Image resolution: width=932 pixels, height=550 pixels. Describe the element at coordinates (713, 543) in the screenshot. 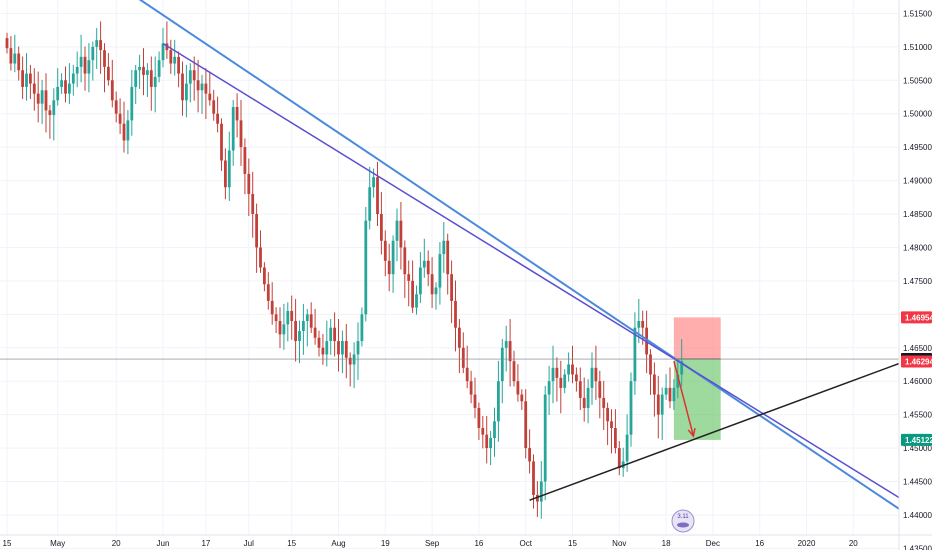

I see `x-tick-label: Dec` at that location.